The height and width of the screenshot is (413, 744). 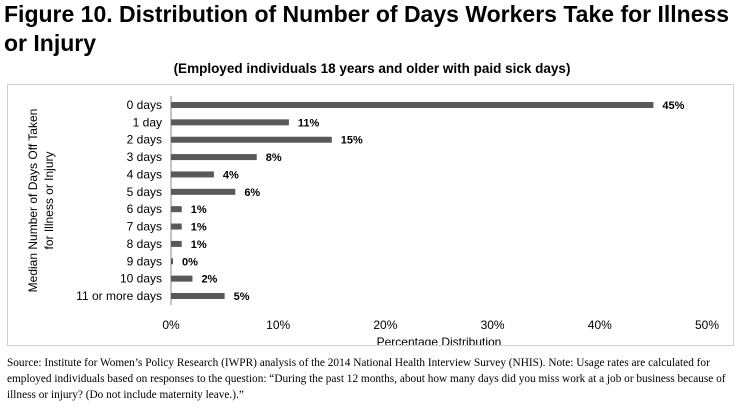 What do you see at coordinates (147, 122) in the screenshot?
I see `category-label: 1 day` at bounding box center [147, 122].